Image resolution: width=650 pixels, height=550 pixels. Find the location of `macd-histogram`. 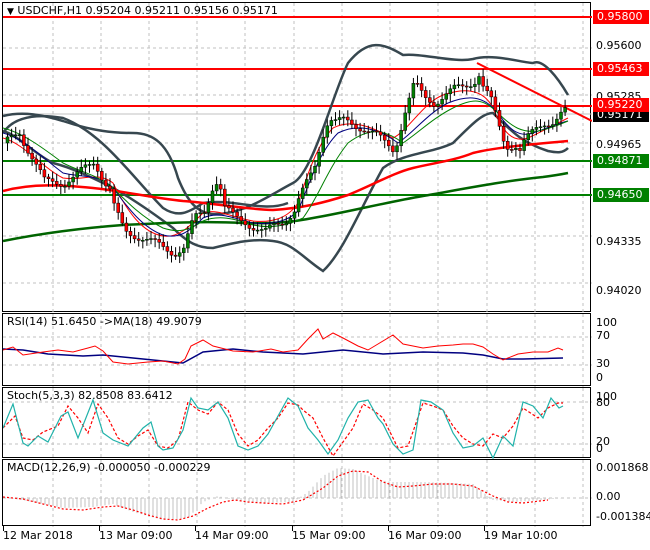

macd-histogram is located at coordinates (283, 494).